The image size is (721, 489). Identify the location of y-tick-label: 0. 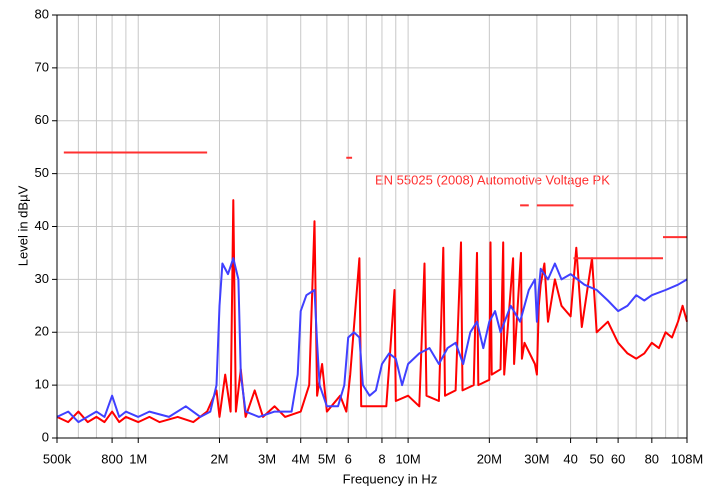
(45, 436).